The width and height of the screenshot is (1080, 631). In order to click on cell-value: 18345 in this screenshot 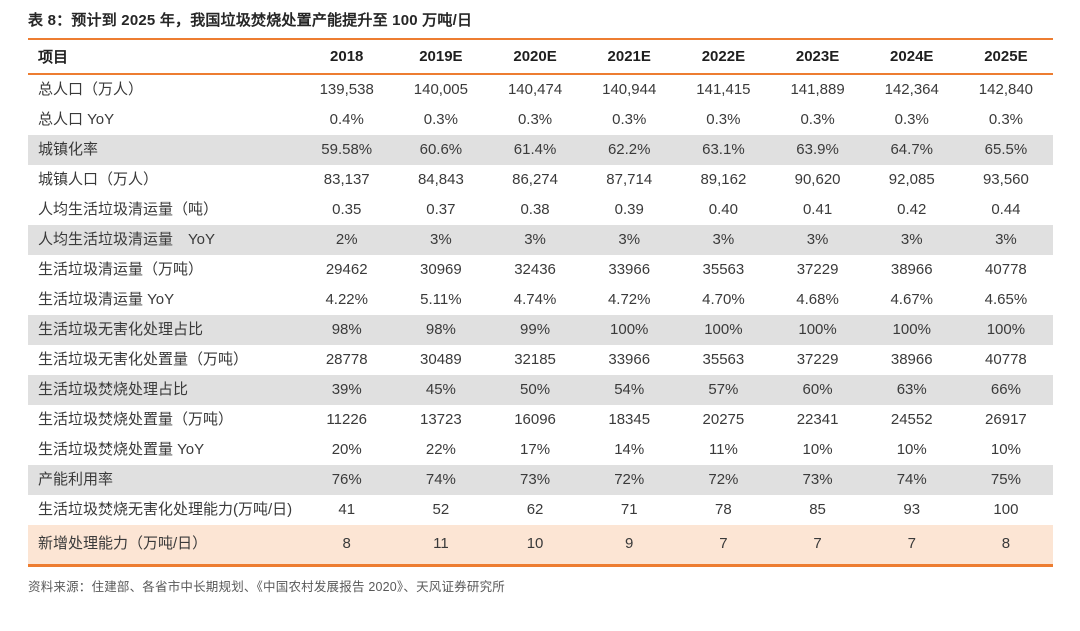, I will do `click(629, 419)`.